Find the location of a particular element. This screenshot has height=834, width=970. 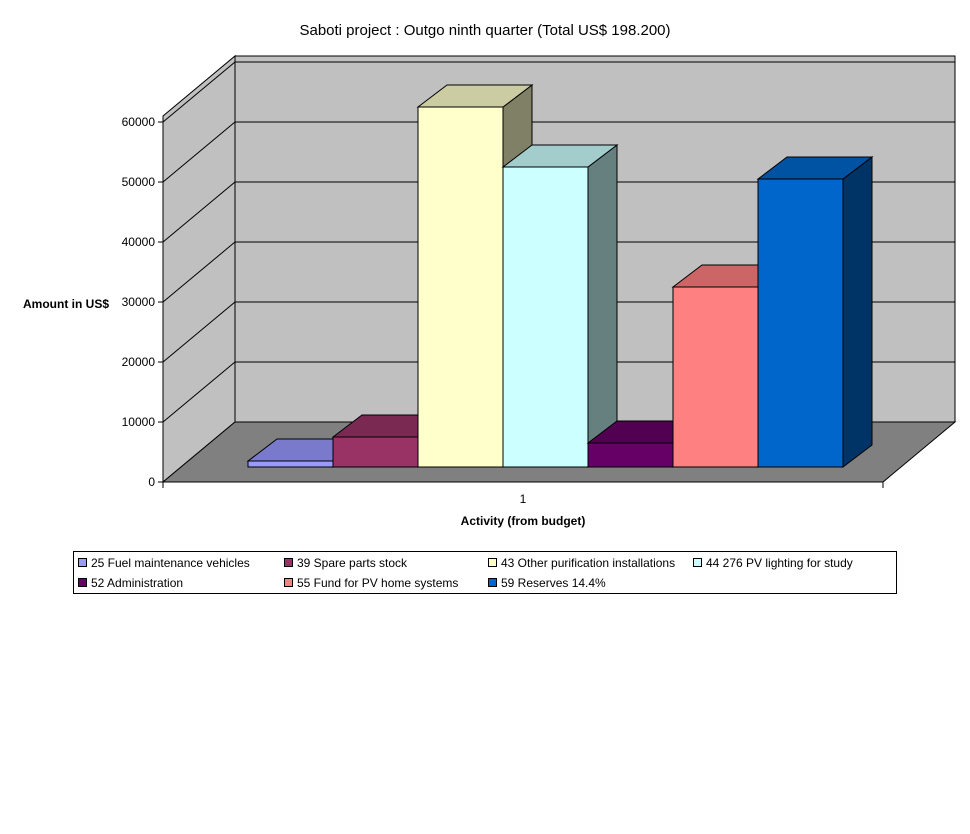

y-tick-label: 40000 is located at coordinates (139, 242).